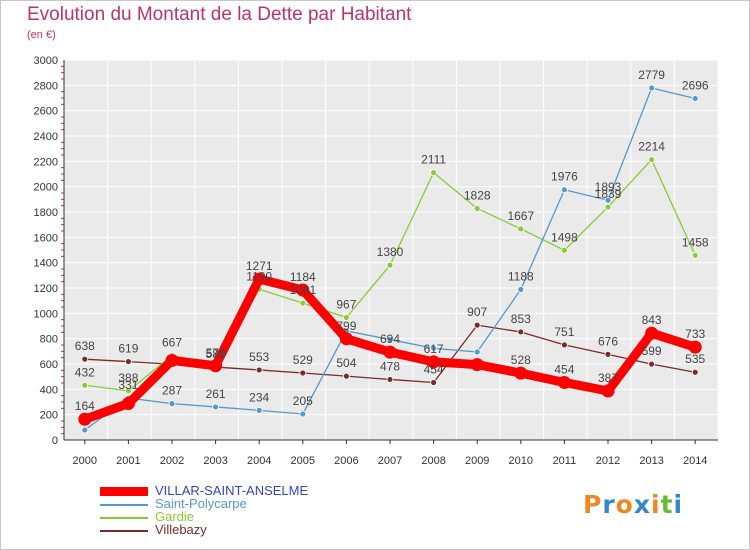 The width and height of the screenshot is (750, 550). What do you see at coordinates (565, 461) in the screenshot?
I see `x-tick-label: 2011` at bounding box center [565, 461].